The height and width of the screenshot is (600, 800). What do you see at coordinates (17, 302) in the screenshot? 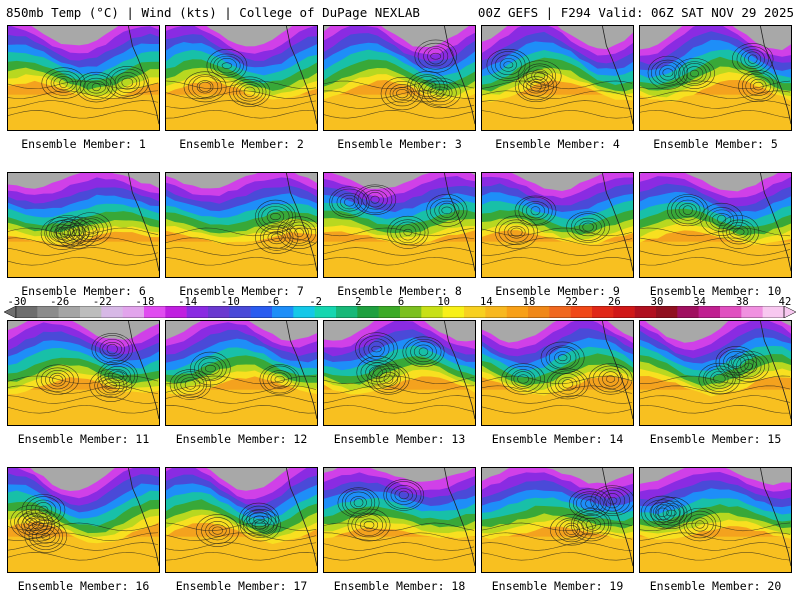
I see `colorbar-tick-label: -30` at bounding box center [17, 302].